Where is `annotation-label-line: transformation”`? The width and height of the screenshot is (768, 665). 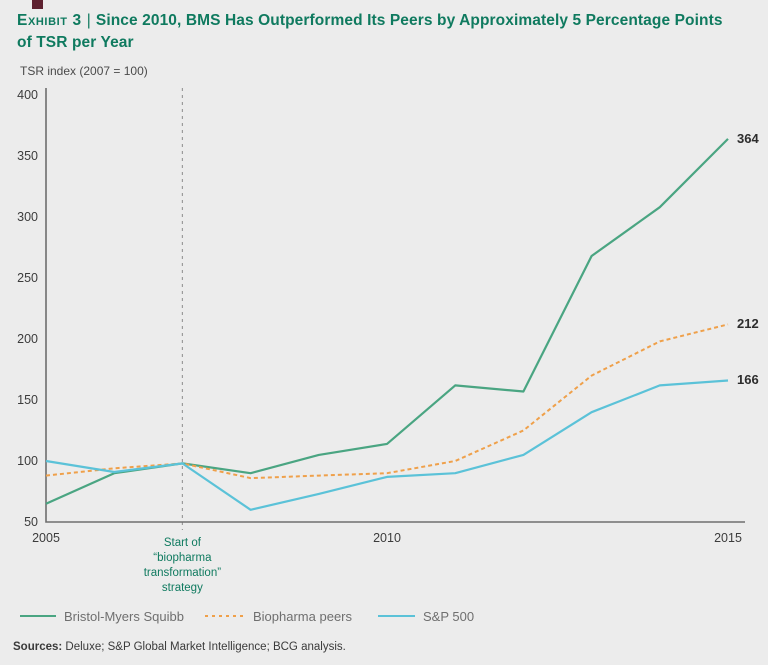 annotation-label-line: transformation” is located at coordinates (182, 573).